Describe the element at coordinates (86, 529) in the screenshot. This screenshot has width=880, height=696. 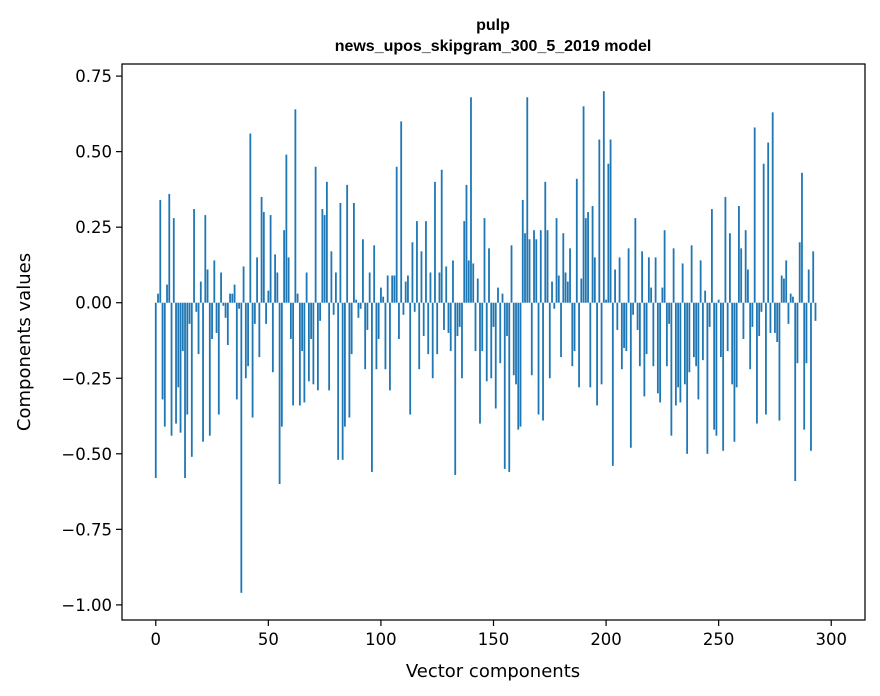
I see `y-tick-label: −0.75` at that location.